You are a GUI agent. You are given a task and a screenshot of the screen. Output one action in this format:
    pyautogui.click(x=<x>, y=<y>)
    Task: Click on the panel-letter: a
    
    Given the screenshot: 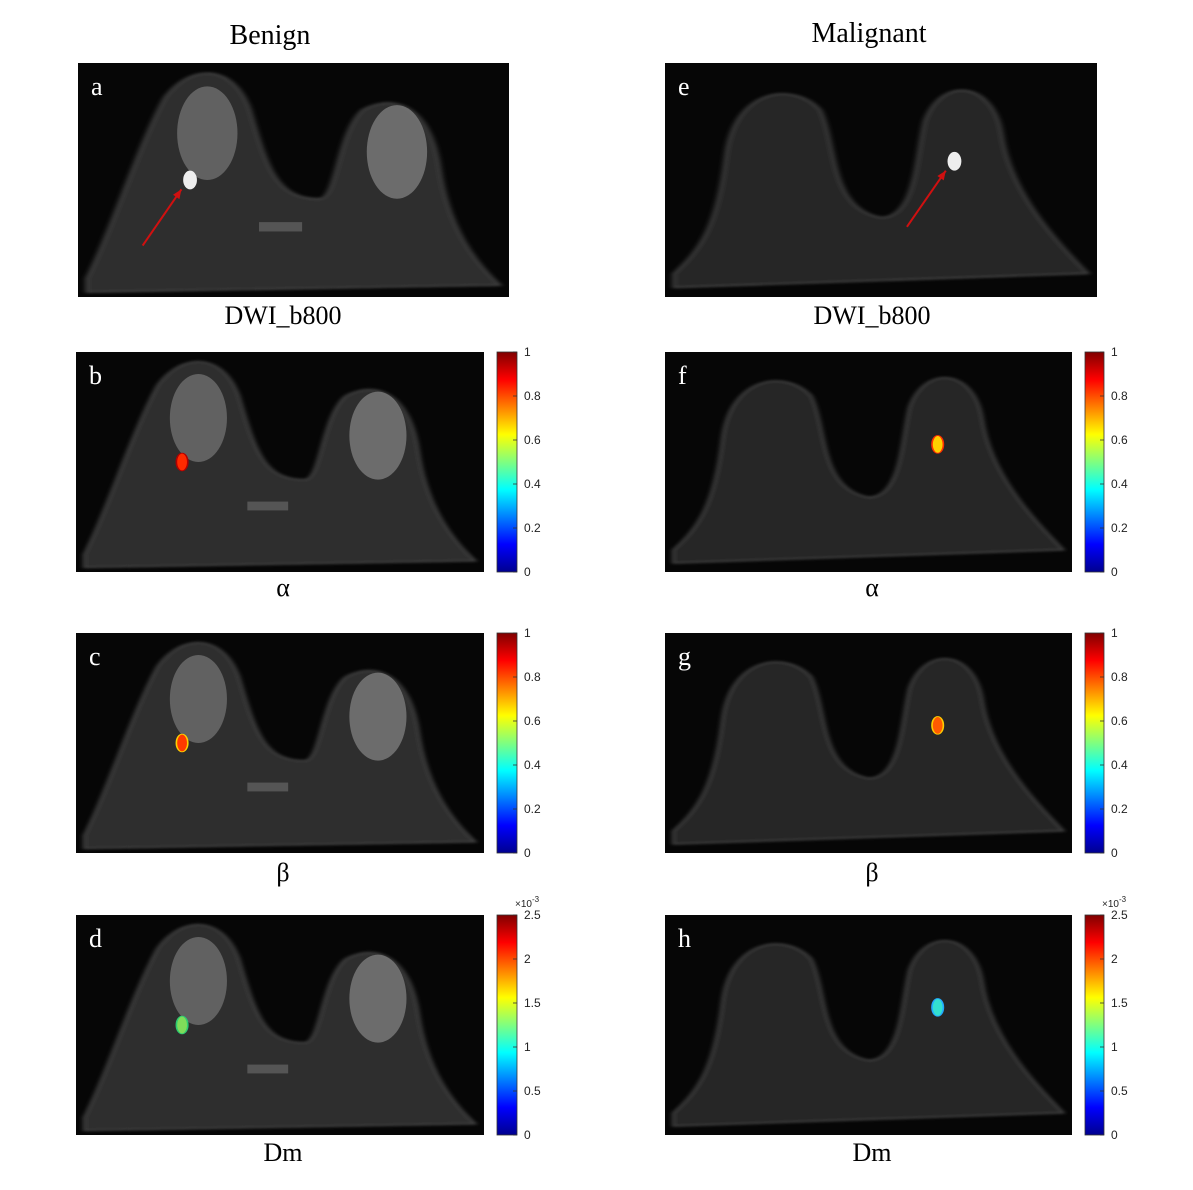 What is the action you would take?
    pyautogui.click(x=97, y=86)
    